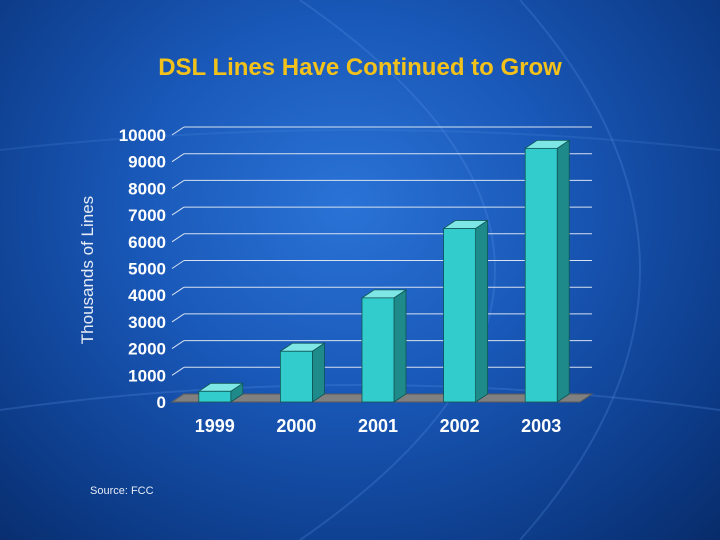 This screenshot has width=720, height=540. What do you see at coordinates (147, 375) in the screenshot?
I see `y-tick-label: 1000` at bounding box center [147, 375].